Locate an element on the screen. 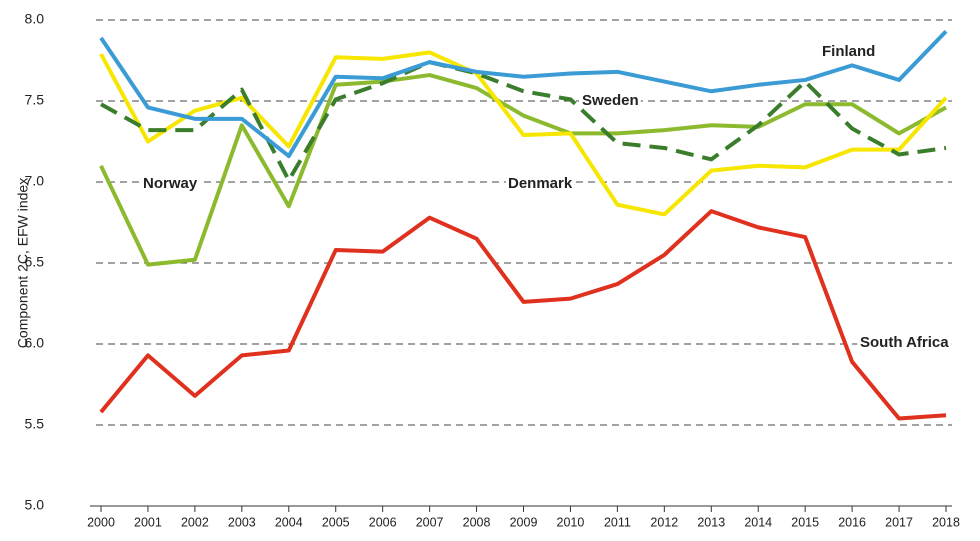  x-tick-label: 2008 is located at coordinates (477, 522).